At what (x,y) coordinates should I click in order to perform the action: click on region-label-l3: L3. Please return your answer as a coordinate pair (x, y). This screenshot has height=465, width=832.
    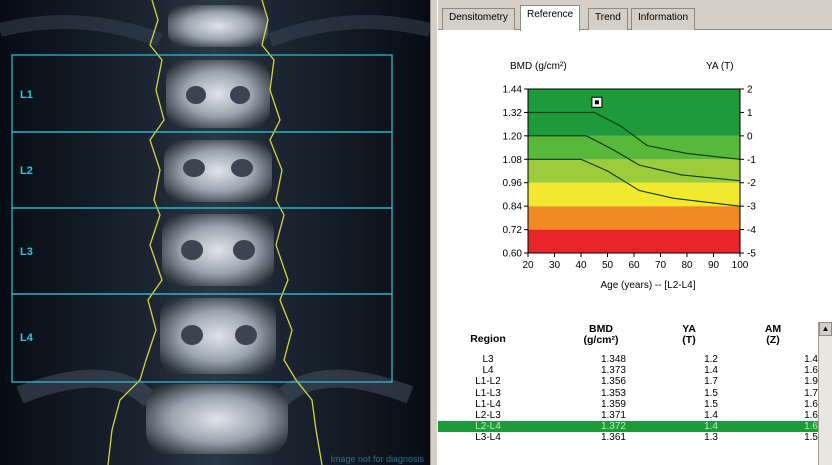
    Looking at the image, I should click on (26, 252).